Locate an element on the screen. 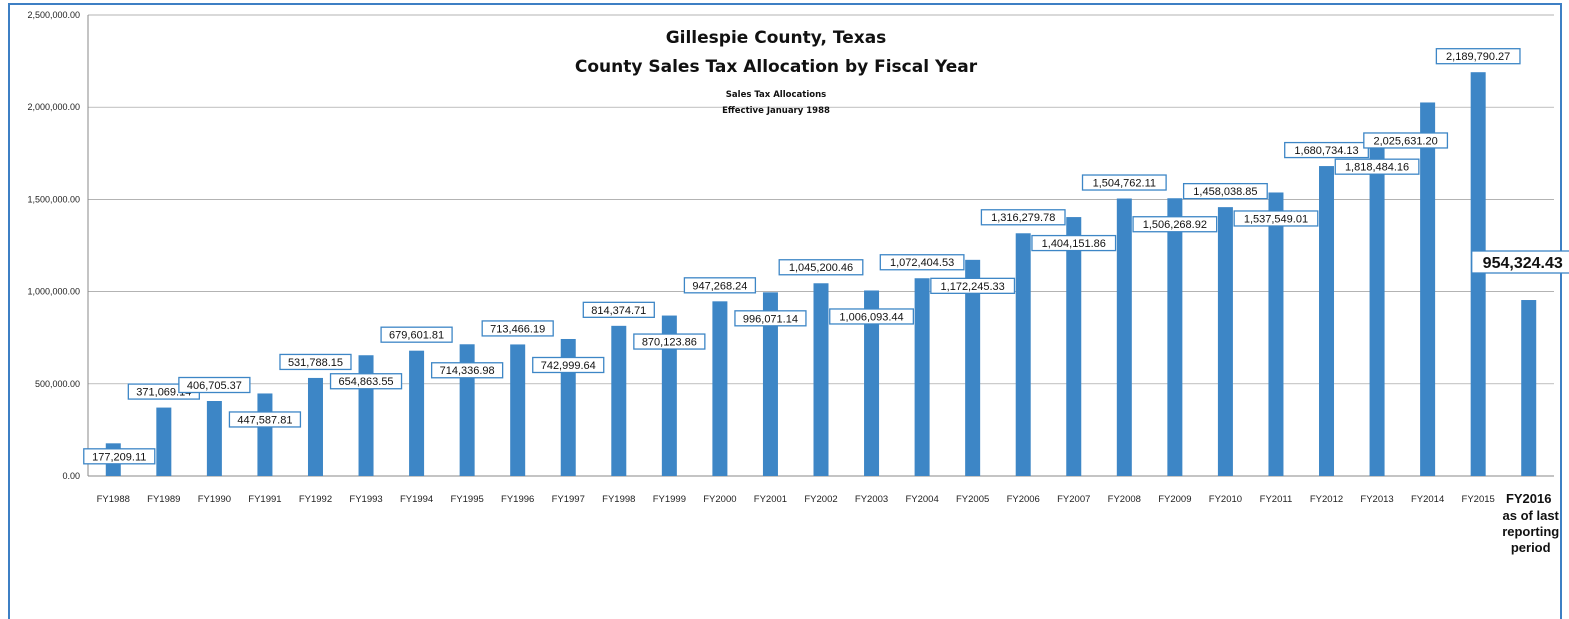  data-label: 1,045,200.46 is located at coordinates (821, 267).